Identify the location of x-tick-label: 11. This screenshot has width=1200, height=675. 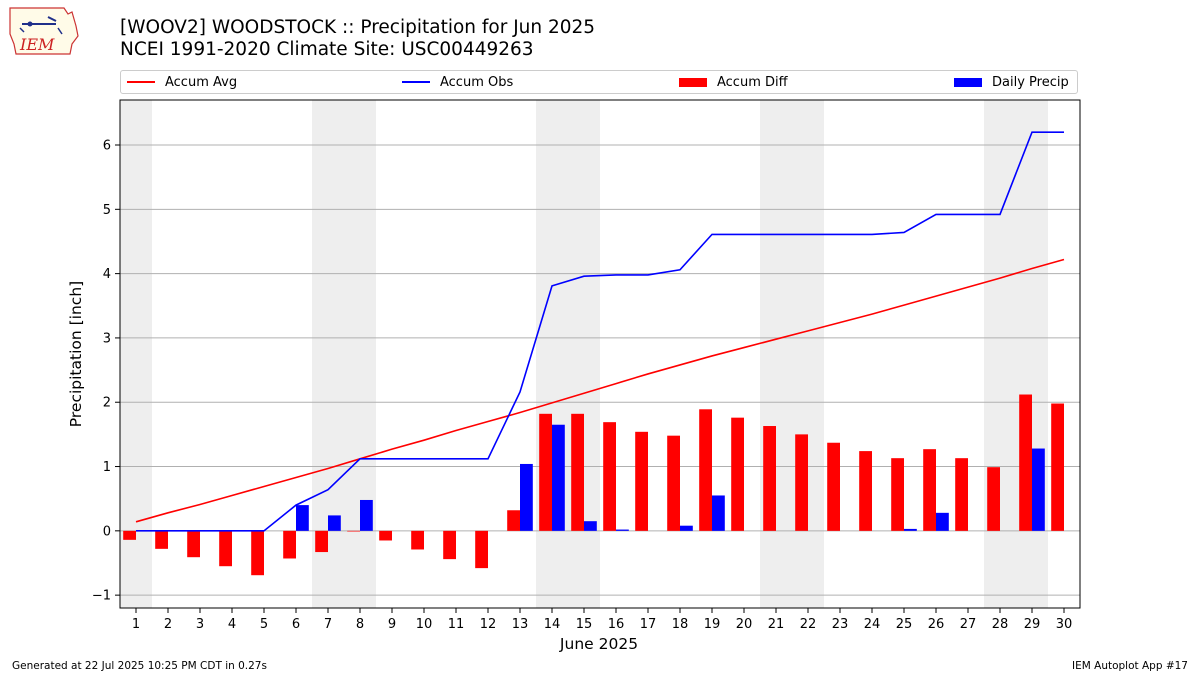
(456, 624).